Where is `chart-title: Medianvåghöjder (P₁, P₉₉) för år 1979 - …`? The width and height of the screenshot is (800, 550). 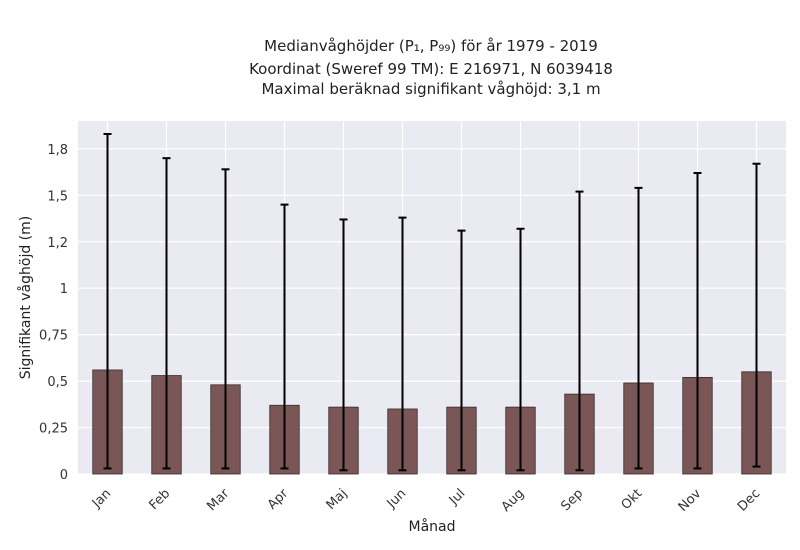 chart-title: Medianvåghöjder (P₁, P₉₉) för år 1979 - … is located at coordinates (431, 67).